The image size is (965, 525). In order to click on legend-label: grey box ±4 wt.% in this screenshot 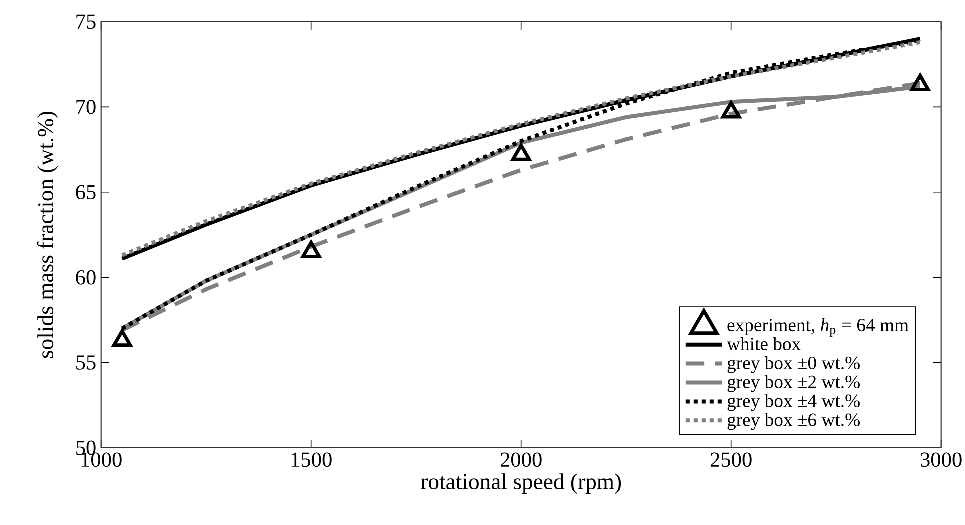, I will do `click(794, 403)`.